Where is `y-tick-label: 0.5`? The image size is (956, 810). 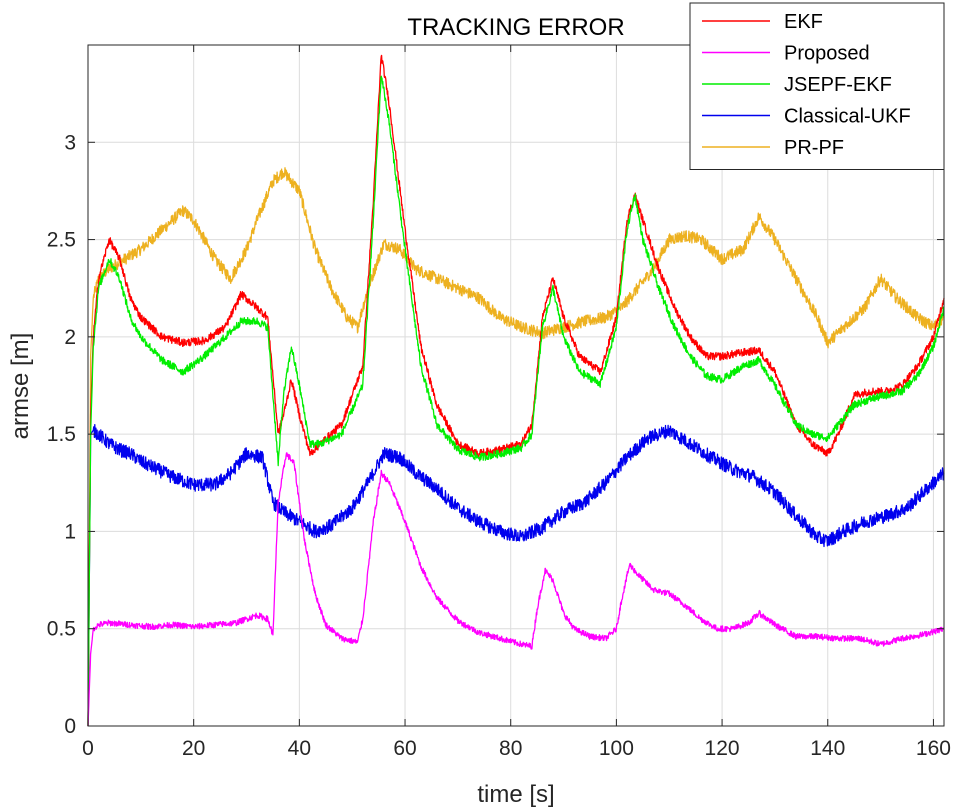
y-tick-label: 0.5 is located at coordinates (61, 629).